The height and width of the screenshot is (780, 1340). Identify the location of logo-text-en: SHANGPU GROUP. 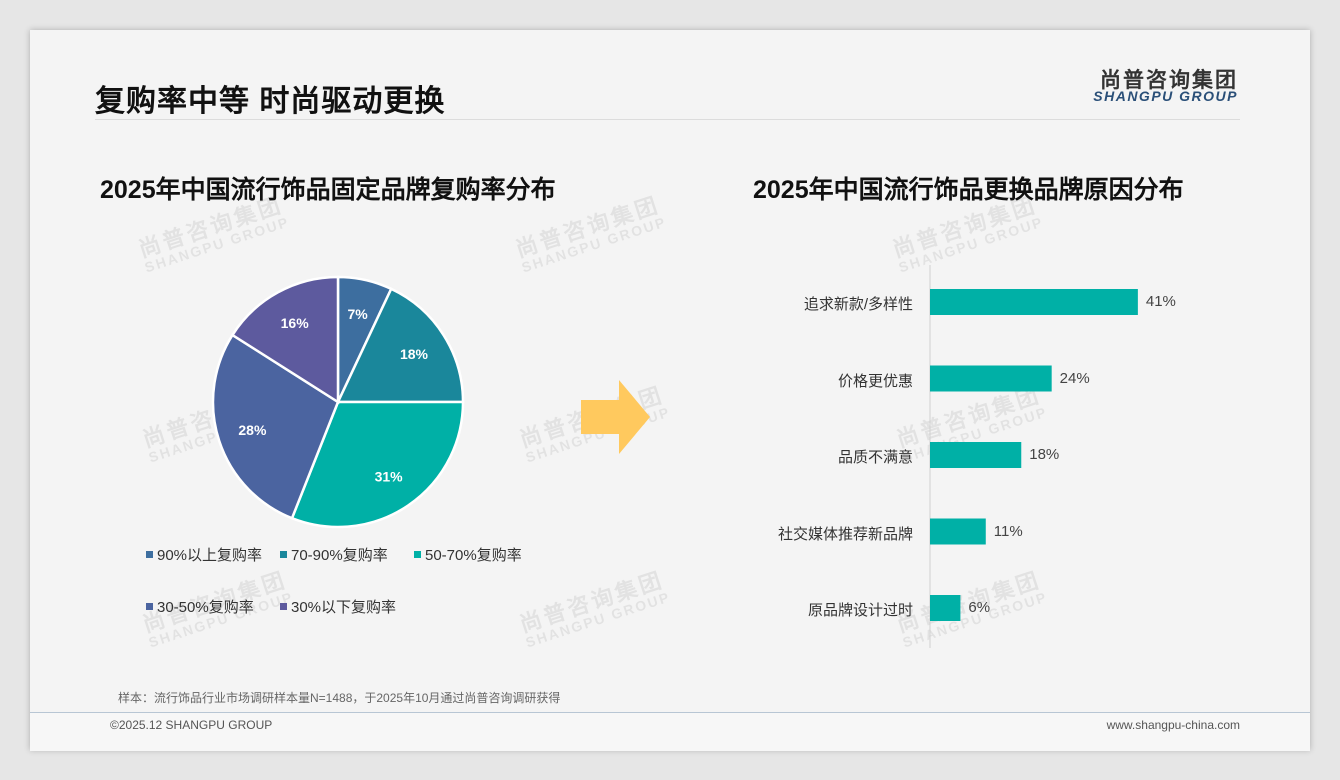
(1165, 96).